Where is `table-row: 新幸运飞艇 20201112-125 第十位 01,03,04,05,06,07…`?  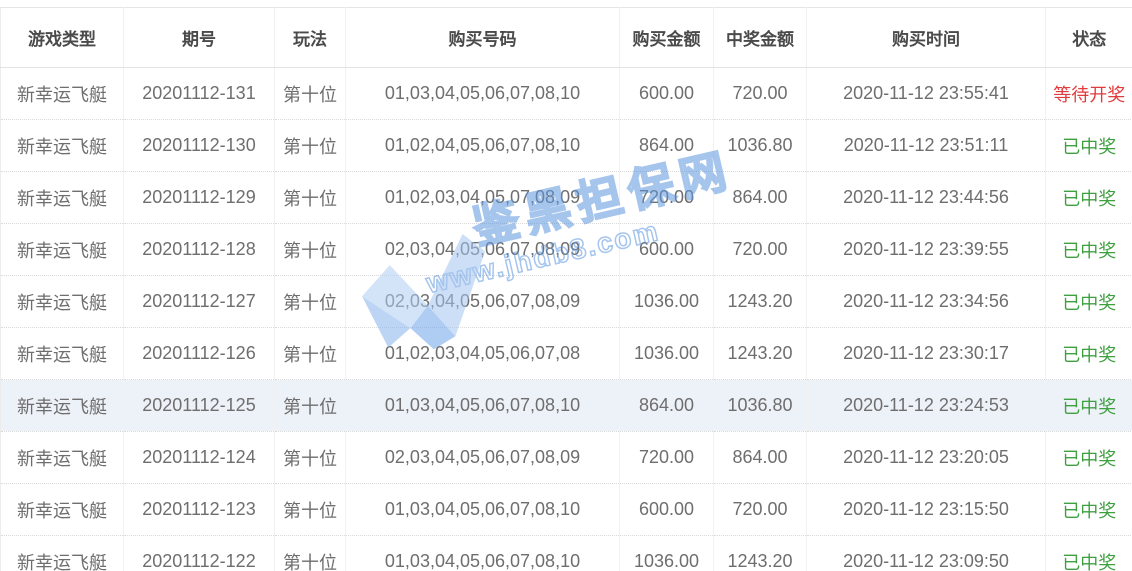 table-row: 新幸运飞艇 20201112-125 第十位 01,03,04,05,06,07… is located at coordinates (566, 405).